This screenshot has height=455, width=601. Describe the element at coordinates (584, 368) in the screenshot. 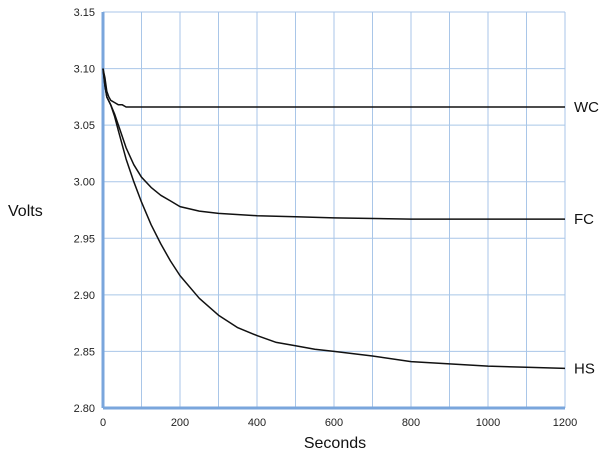

I see `series-label-hs: HS` at that location.